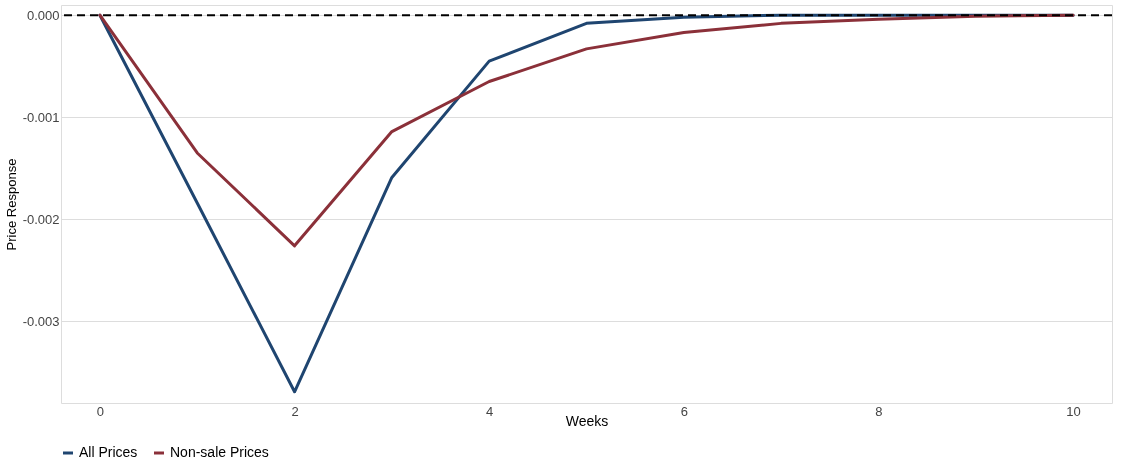 The image size is (1143, 465). Describe the element at coordinates (41, 219) in the screenshot. I see `y-tick-label: -0.002` at that location.